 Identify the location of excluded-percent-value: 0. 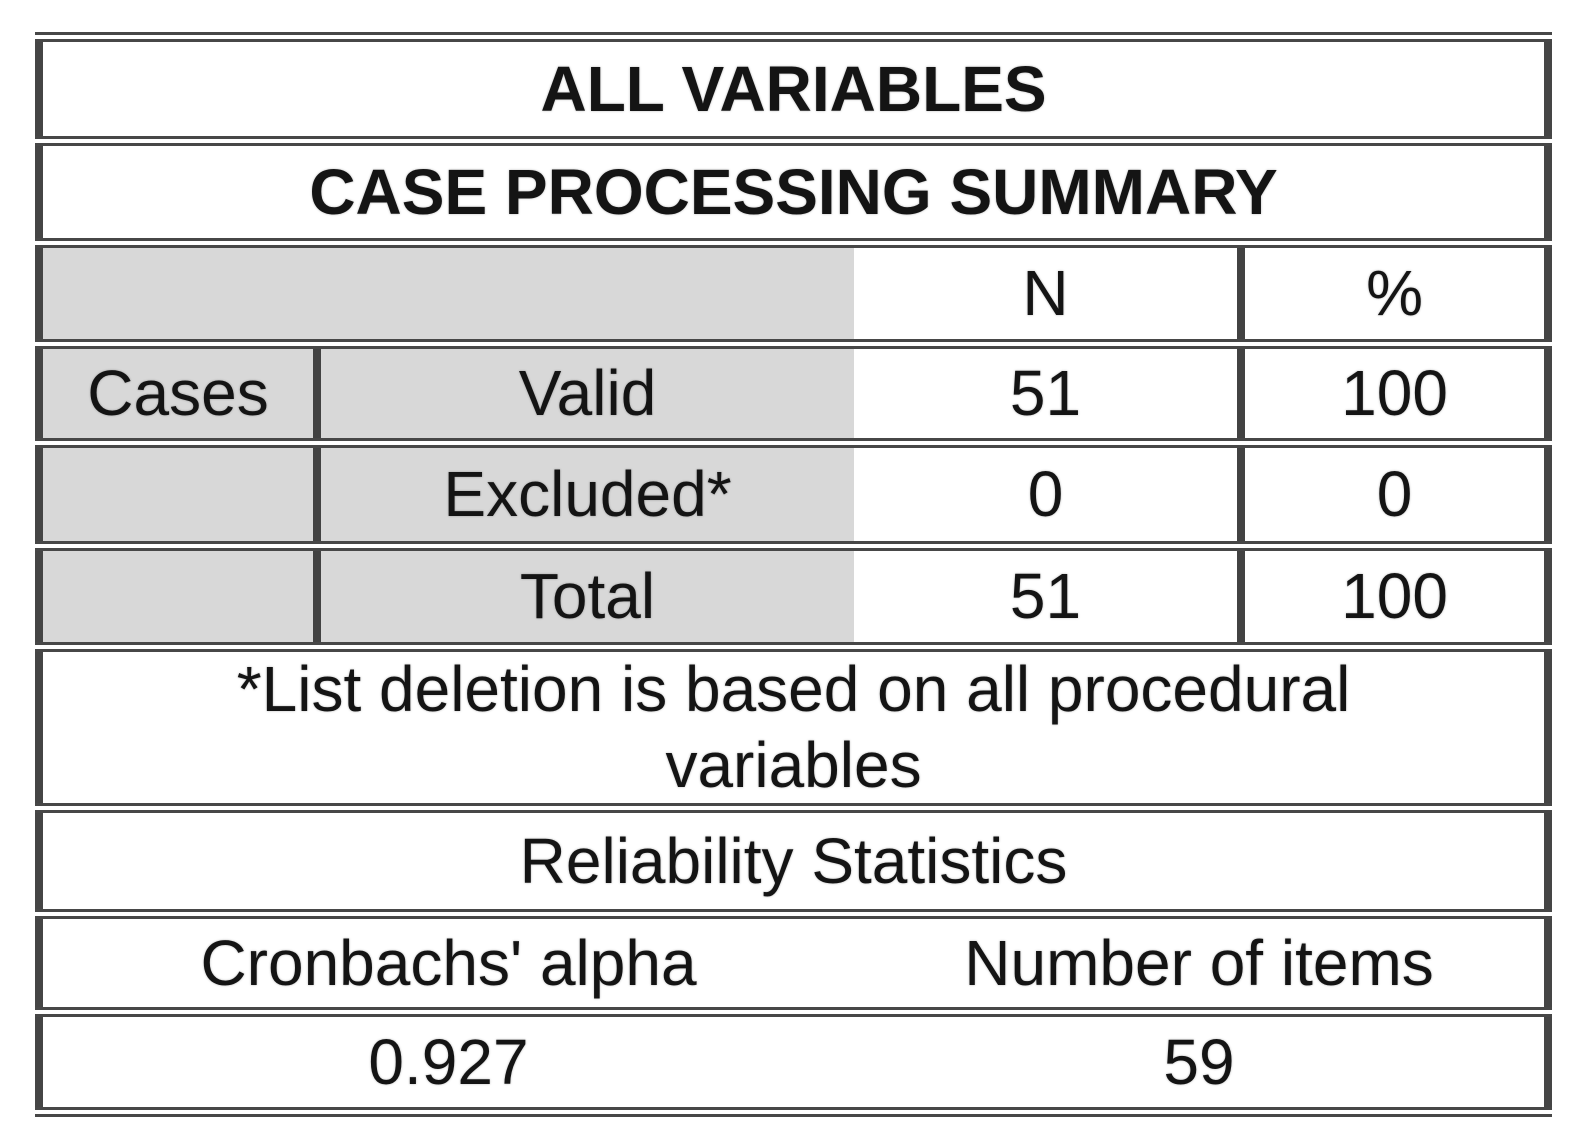
(1394, 492).